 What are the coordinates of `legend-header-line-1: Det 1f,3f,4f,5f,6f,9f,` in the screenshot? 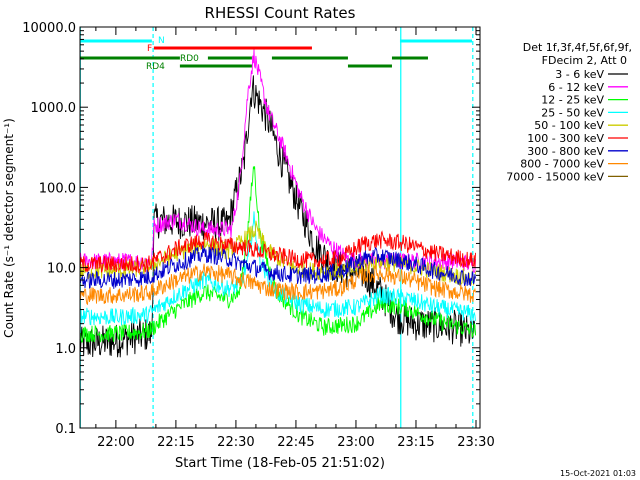 It's located at (577, 47).